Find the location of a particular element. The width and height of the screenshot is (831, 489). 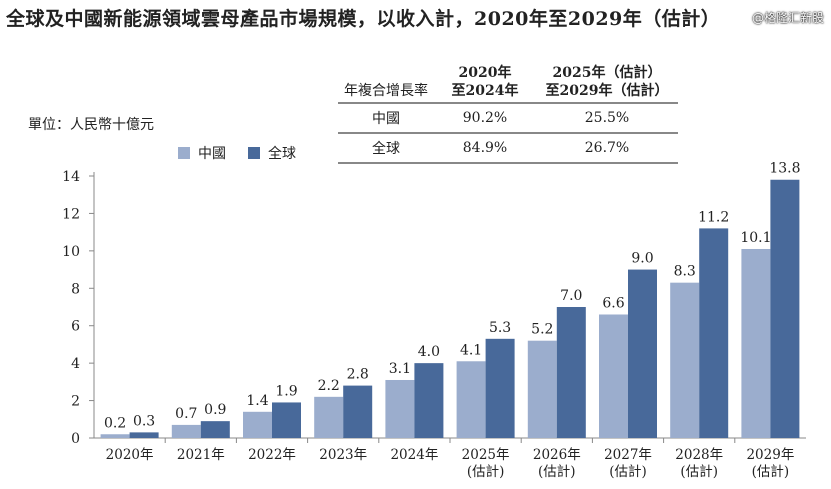

x-tick-label: 2021年 is located at coordinates (201, 455).